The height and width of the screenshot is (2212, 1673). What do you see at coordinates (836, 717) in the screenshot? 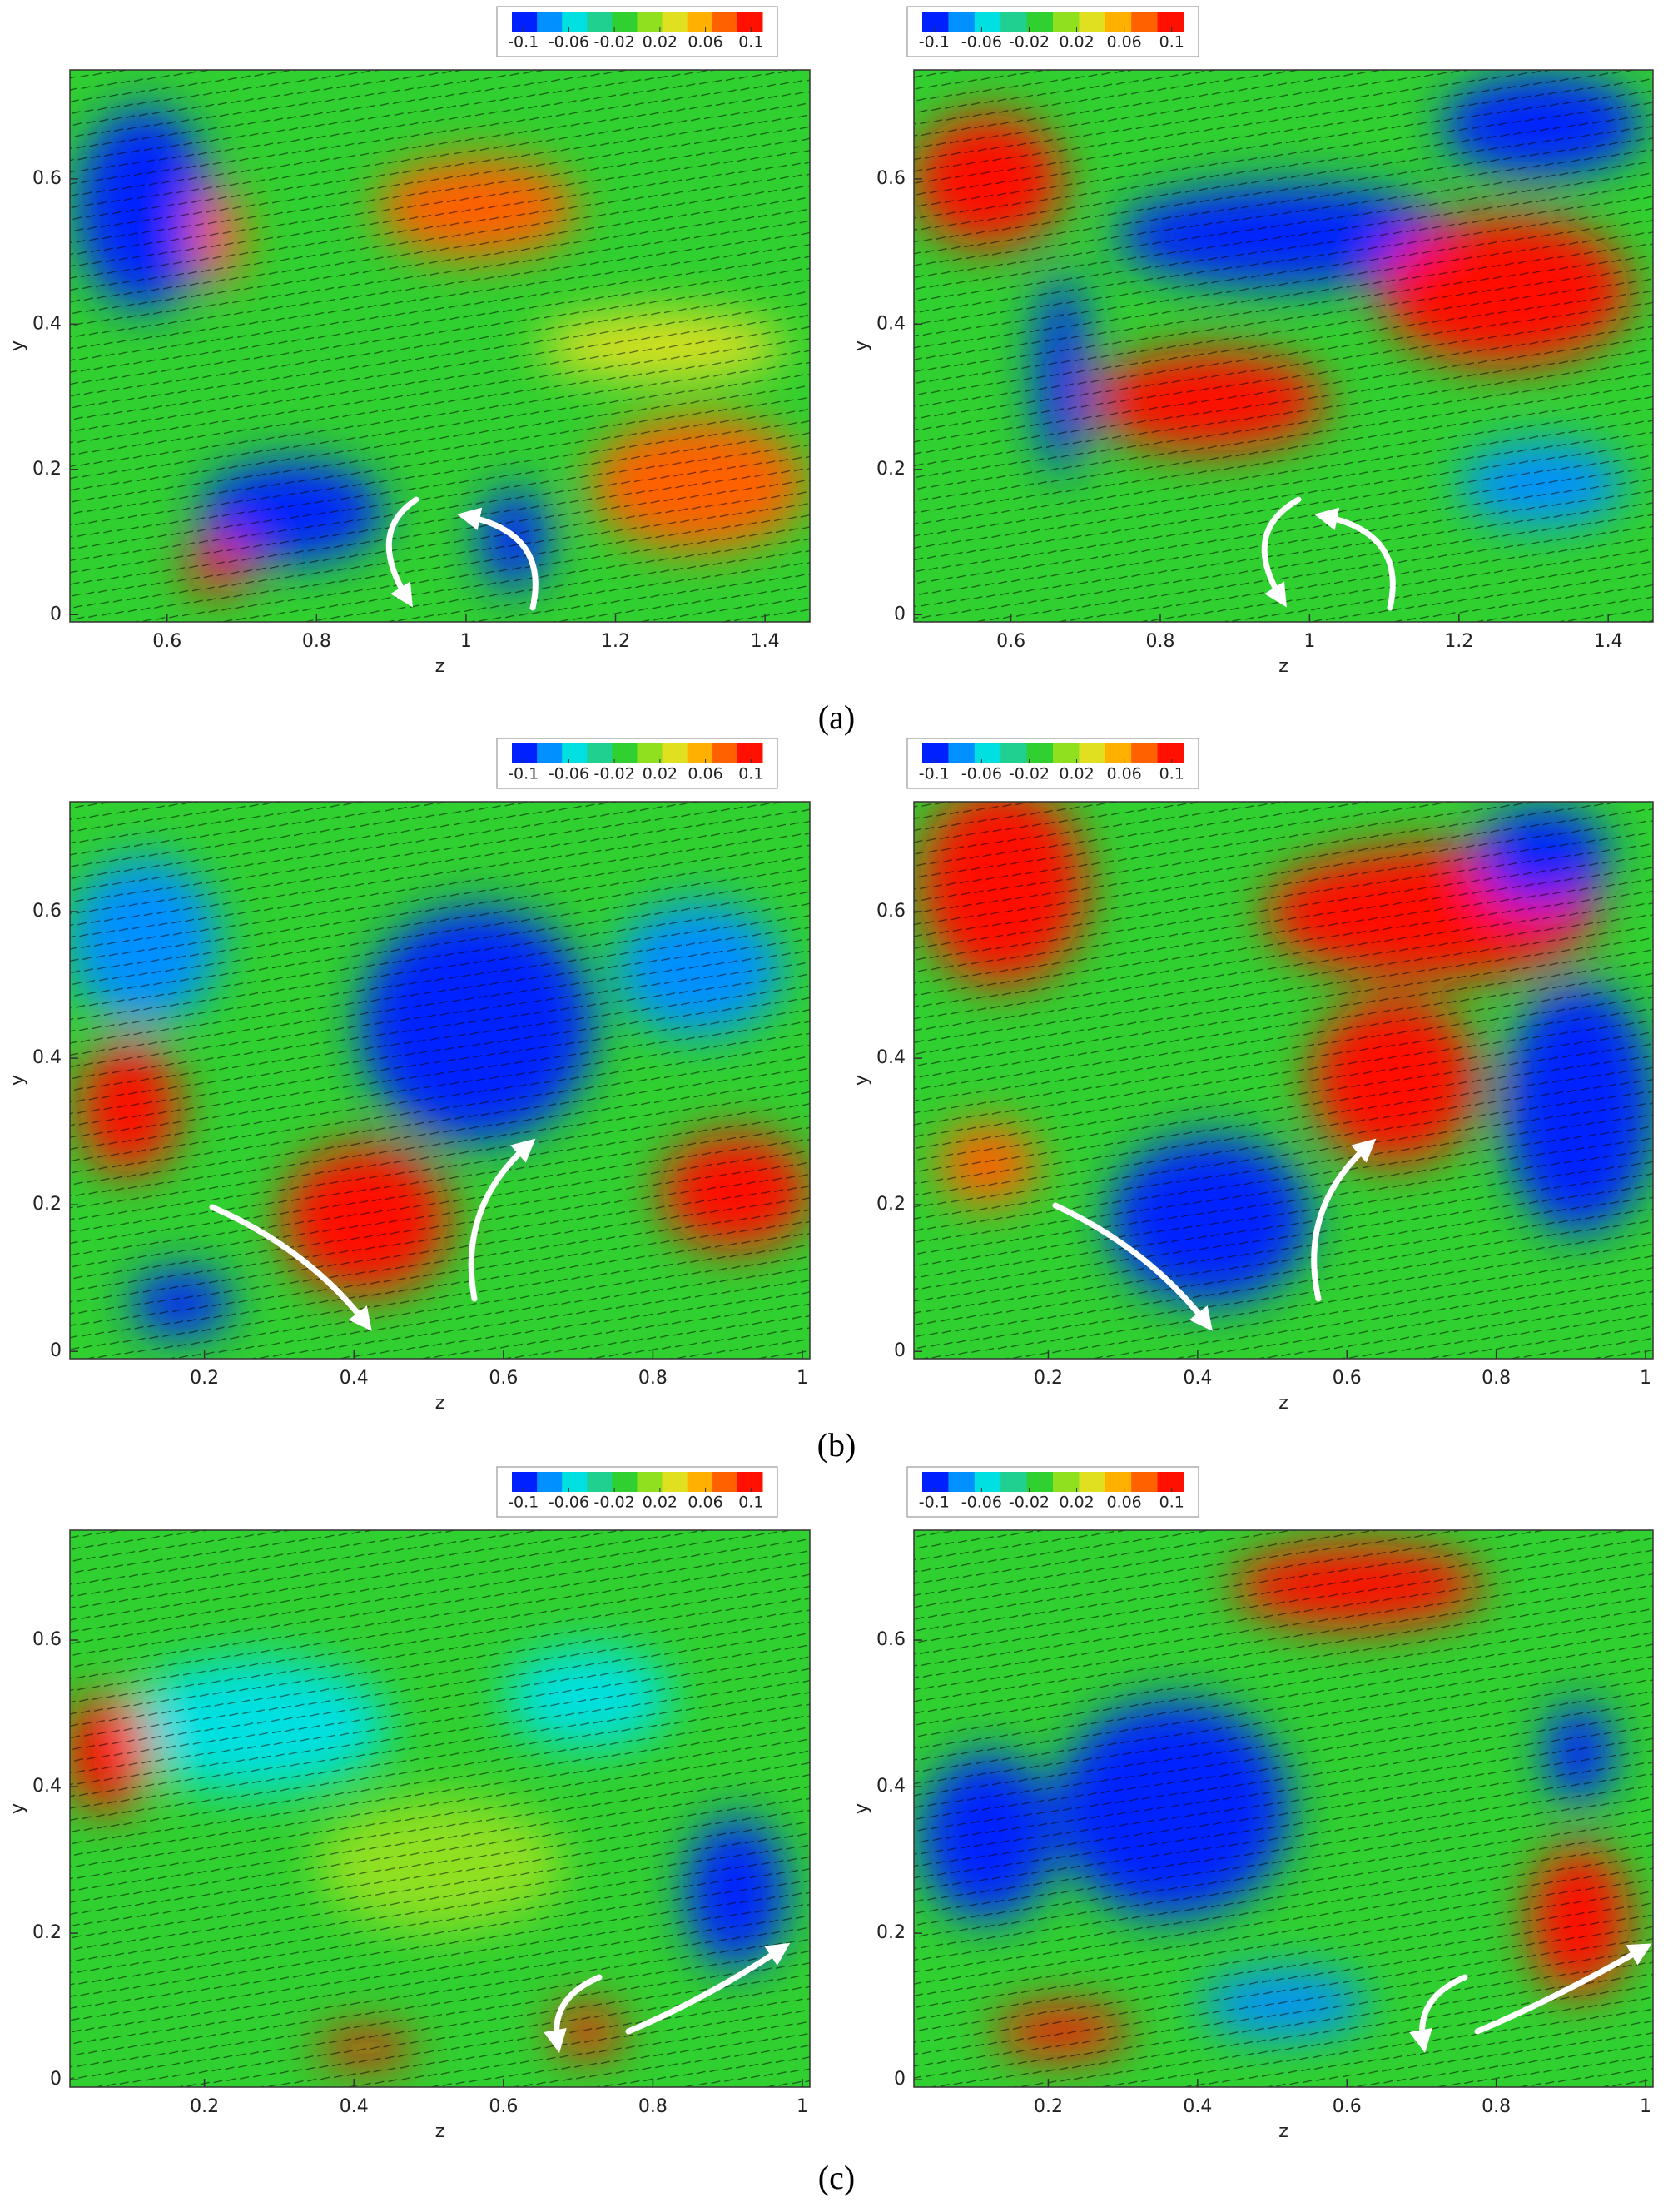
I see `panel-label: (a)` at bounding box center [836, 717].